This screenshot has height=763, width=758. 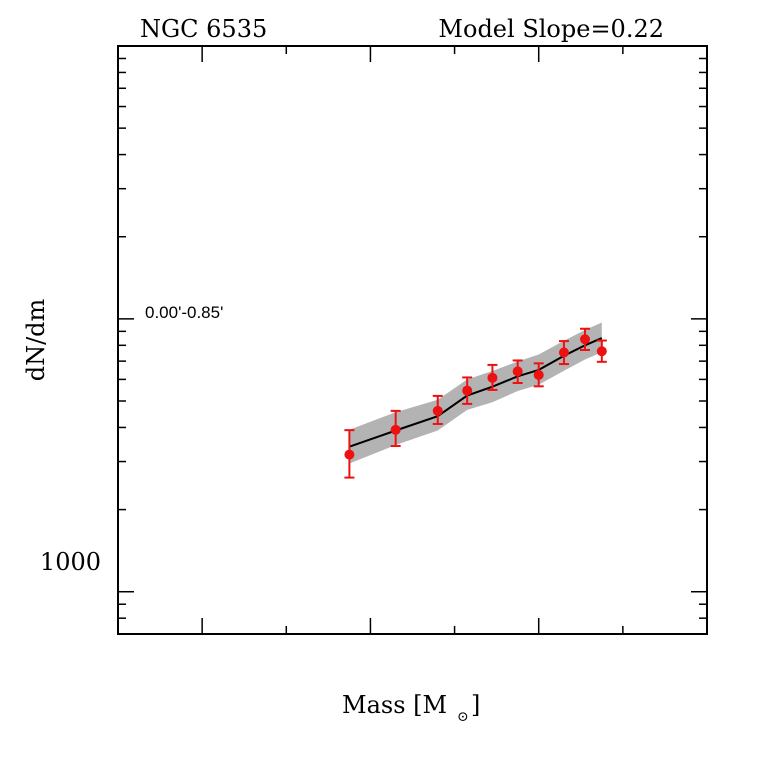 What do you see at coordinates (203, 29) in the screenshot?
I see `title-left: NGC 6535` at bounding box center [203, 29].